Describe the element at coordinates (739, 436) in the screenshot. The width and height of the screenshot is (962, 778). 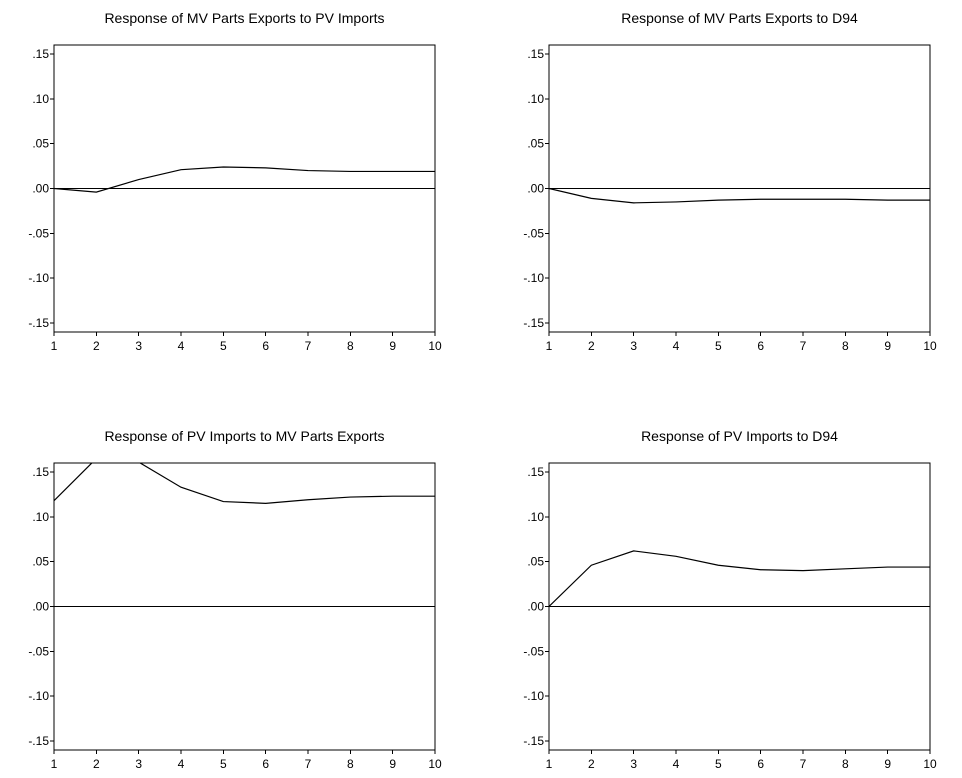
I see `chart-title: Response of PV Imports to D94` at that location.